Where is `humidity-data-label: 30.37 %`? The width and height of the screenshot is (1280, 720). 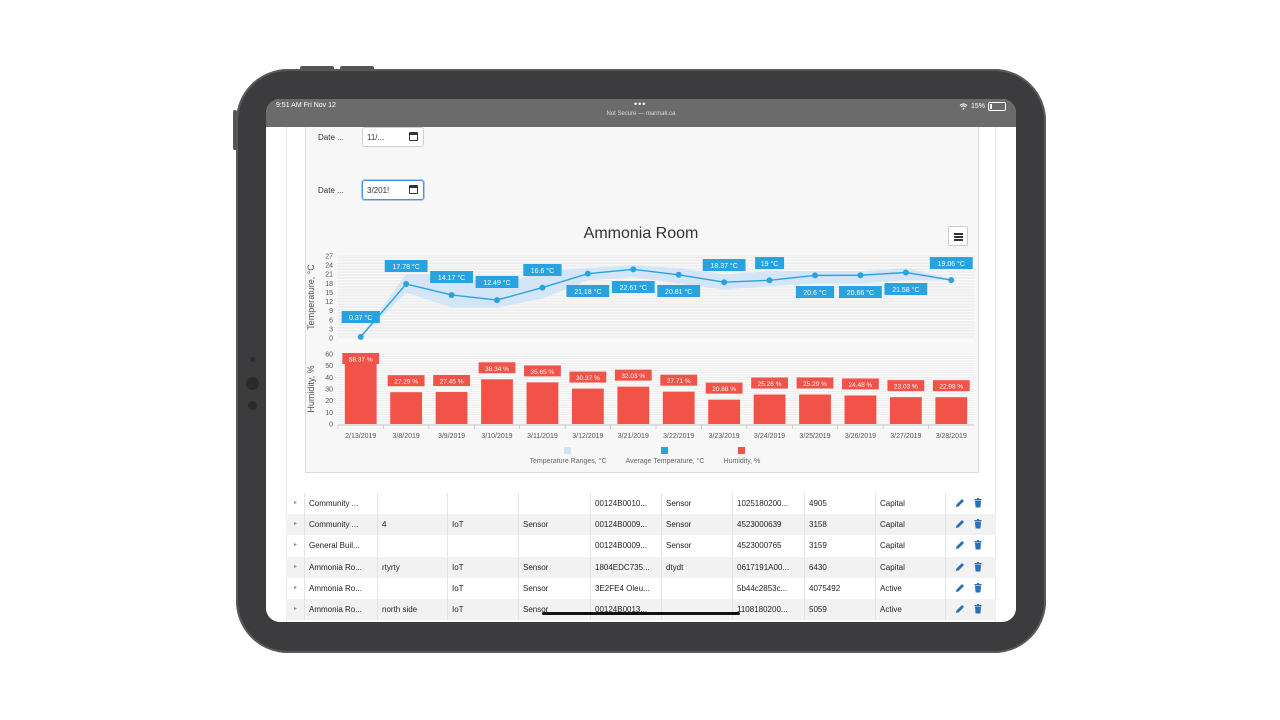 humidity-data-label: 30.37 % is located at coordinates (588, 378).